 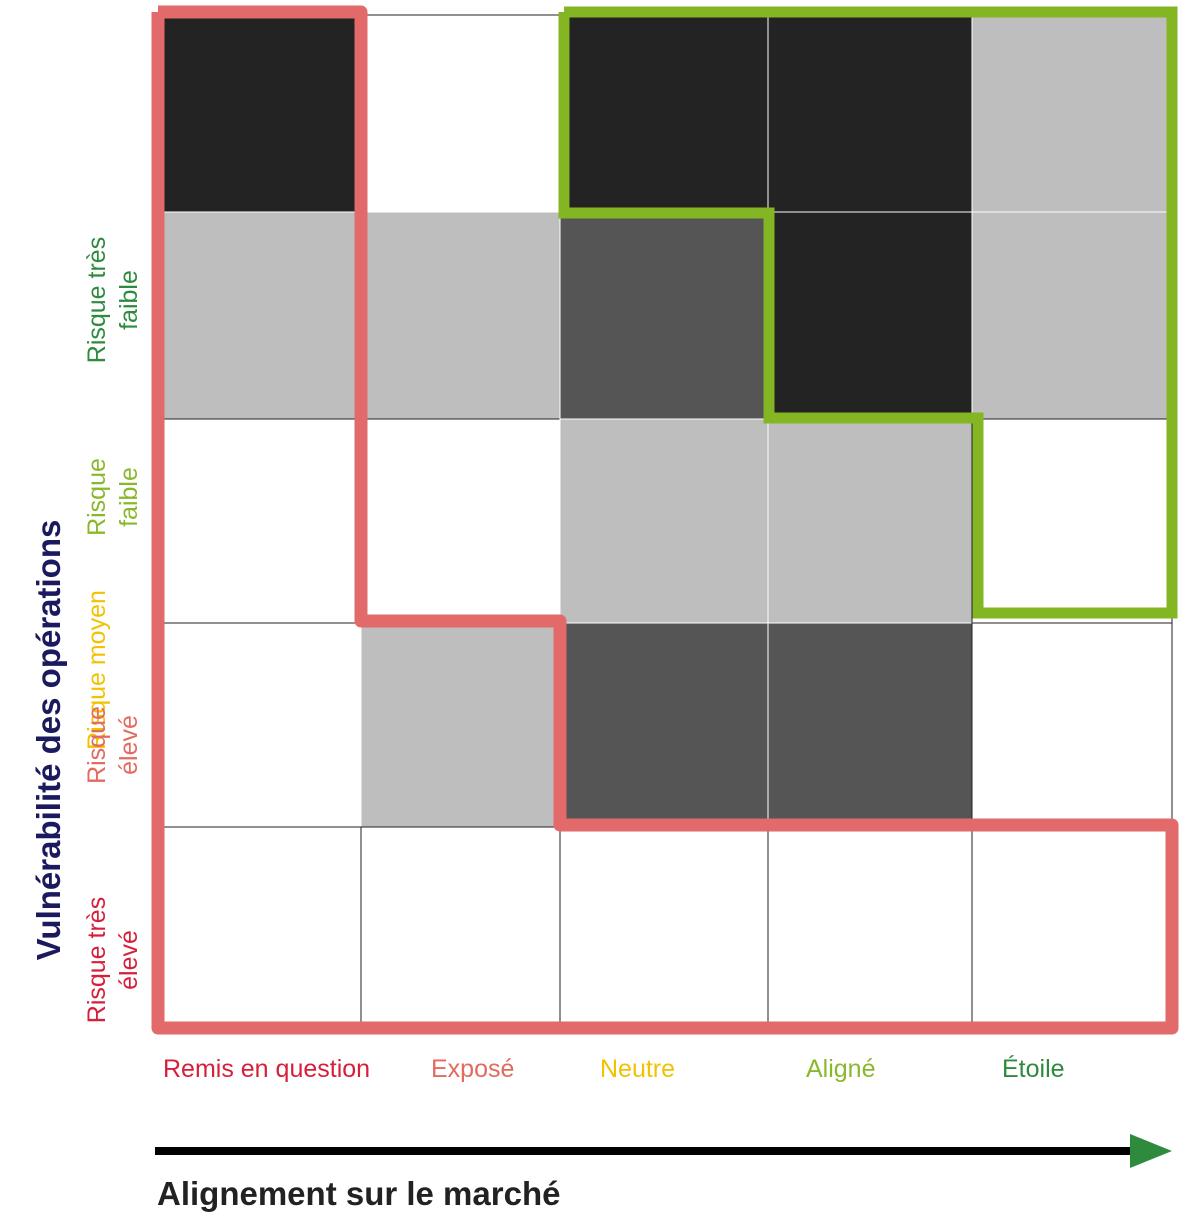 What do you see at coordinates (870, 725) in the screenshot?
I see `matrix-cell-r4-c4` at bounding box center [870, 725].